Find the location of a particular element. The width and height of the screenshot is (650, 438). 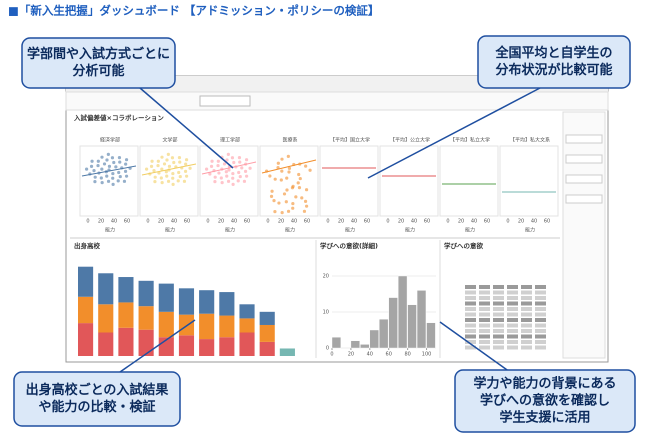

pane-tick-label: 0 is located at coordinates (507, 222).